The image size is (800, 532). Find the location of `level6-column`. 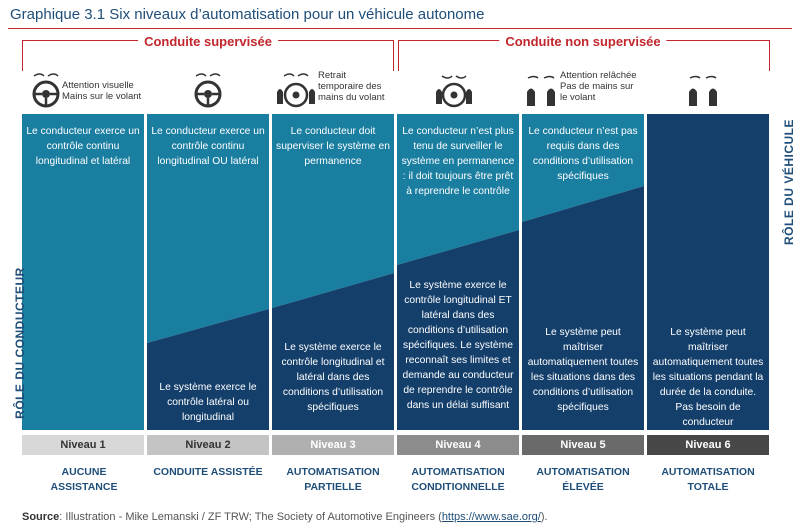

level6-column is located at coordinates (708, 272).